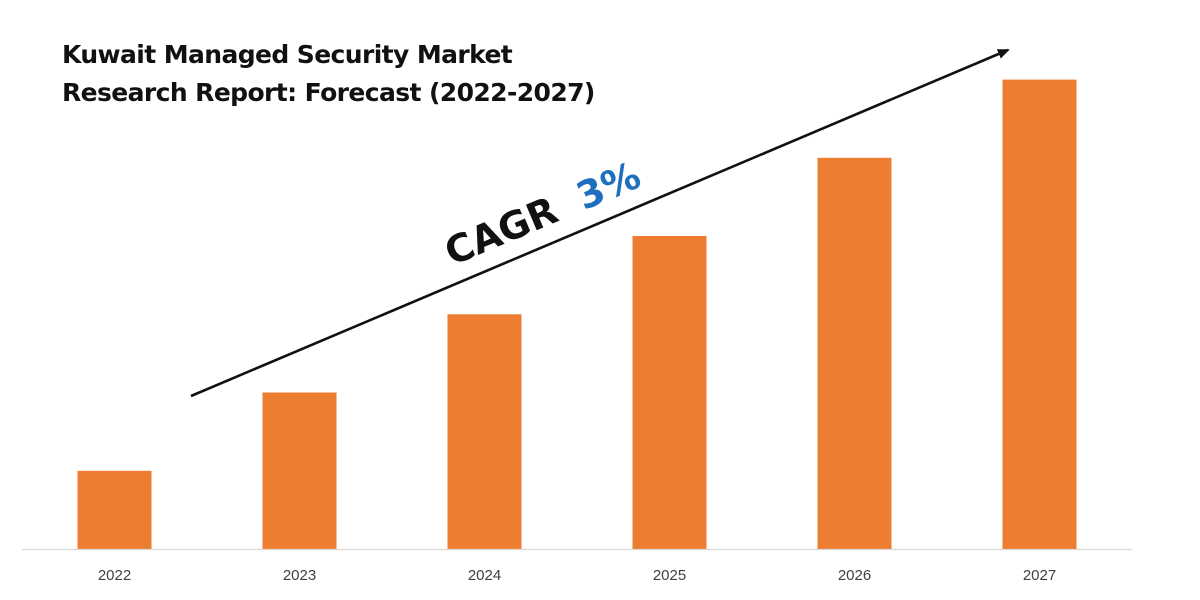  I want to click on chart-title-line-1: Kuwait Managed Security Market, so click(287, 54).